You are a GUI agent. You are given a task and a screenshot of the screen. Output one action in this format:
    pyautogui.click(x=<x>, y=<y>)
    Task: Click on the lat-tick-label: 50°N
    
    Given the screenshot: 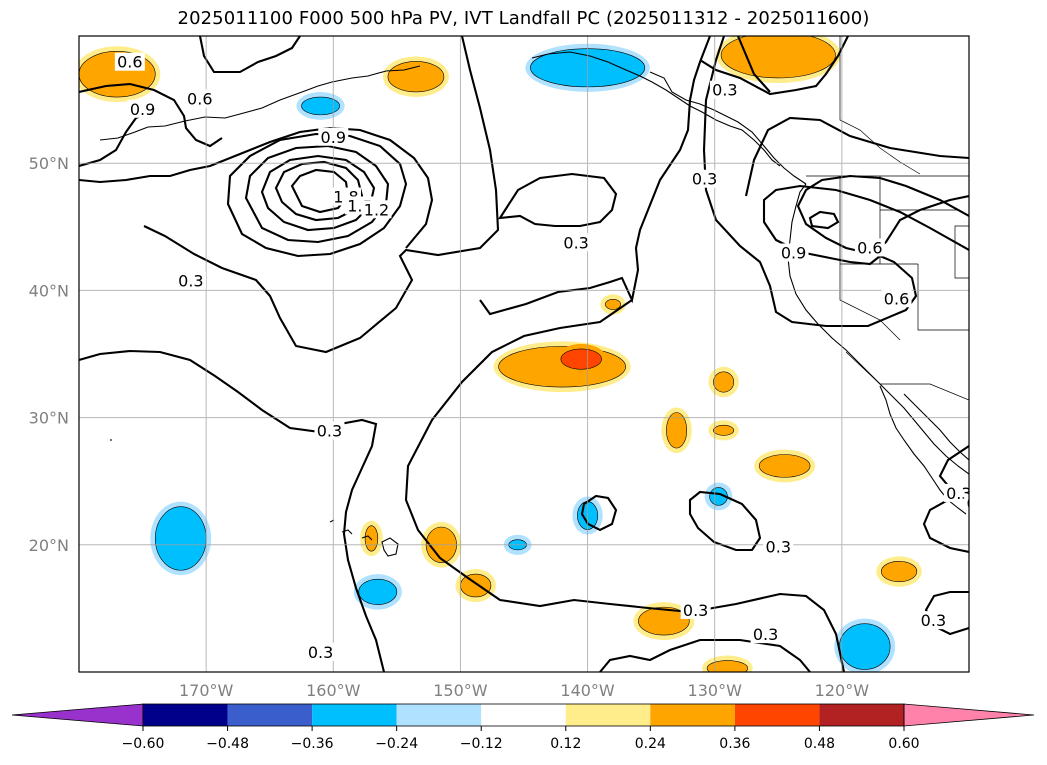 What is the action you would take?
    pyautogui.click(x=49, y=163)
    